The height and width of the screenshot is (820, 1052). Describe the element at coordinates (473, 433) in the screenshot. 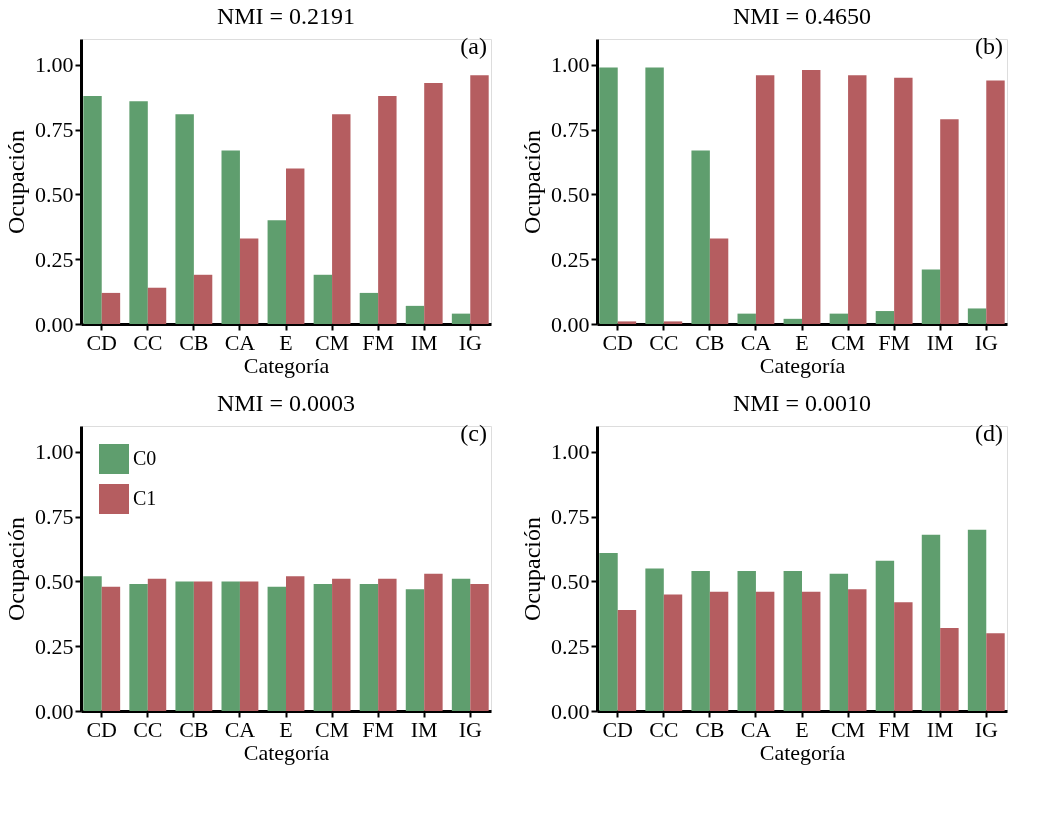

I see `annotation: (c)` at that location.